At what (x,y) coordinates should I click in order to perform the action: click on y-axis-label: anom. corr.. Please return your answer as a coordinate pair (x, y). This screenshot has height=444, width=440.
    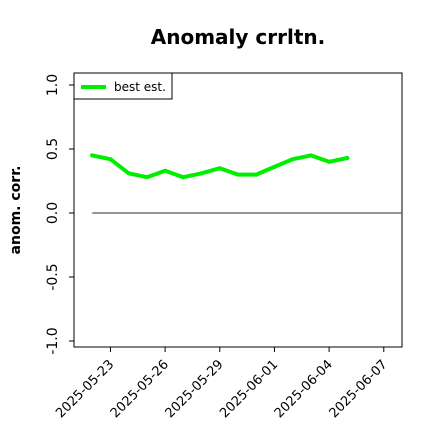
    Looking at the image, I should click on (16, 210).